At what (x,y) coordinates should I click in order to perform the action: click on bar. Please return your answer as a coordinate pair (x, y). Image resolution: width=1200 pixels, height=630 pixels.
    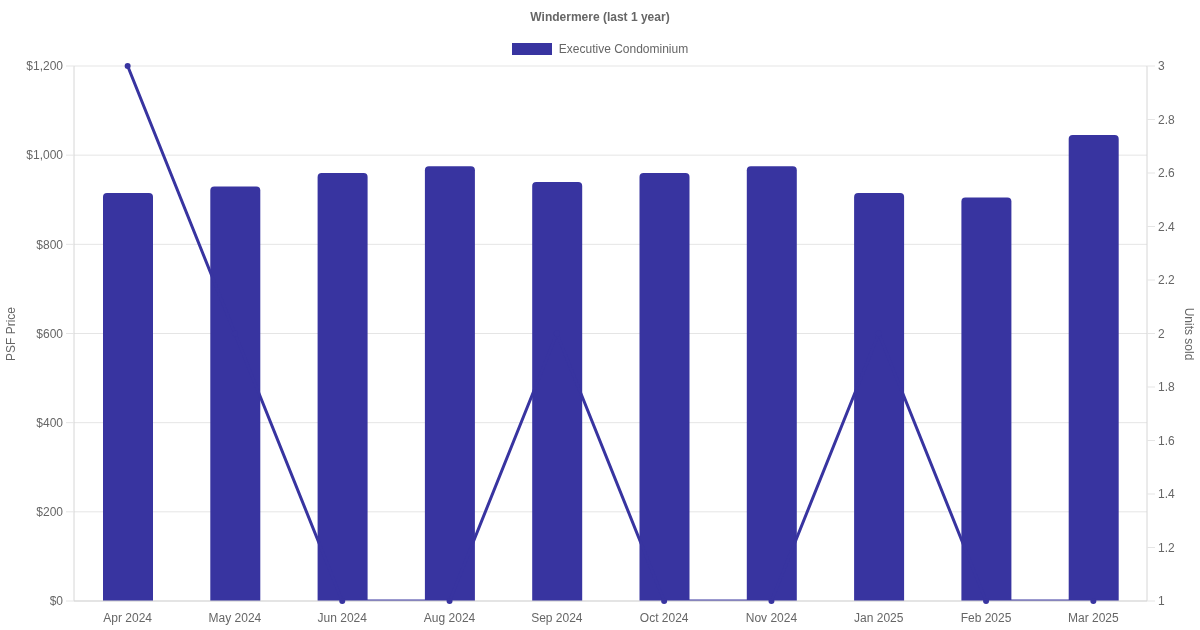
    Looking at the image, I should click on (128, 397).